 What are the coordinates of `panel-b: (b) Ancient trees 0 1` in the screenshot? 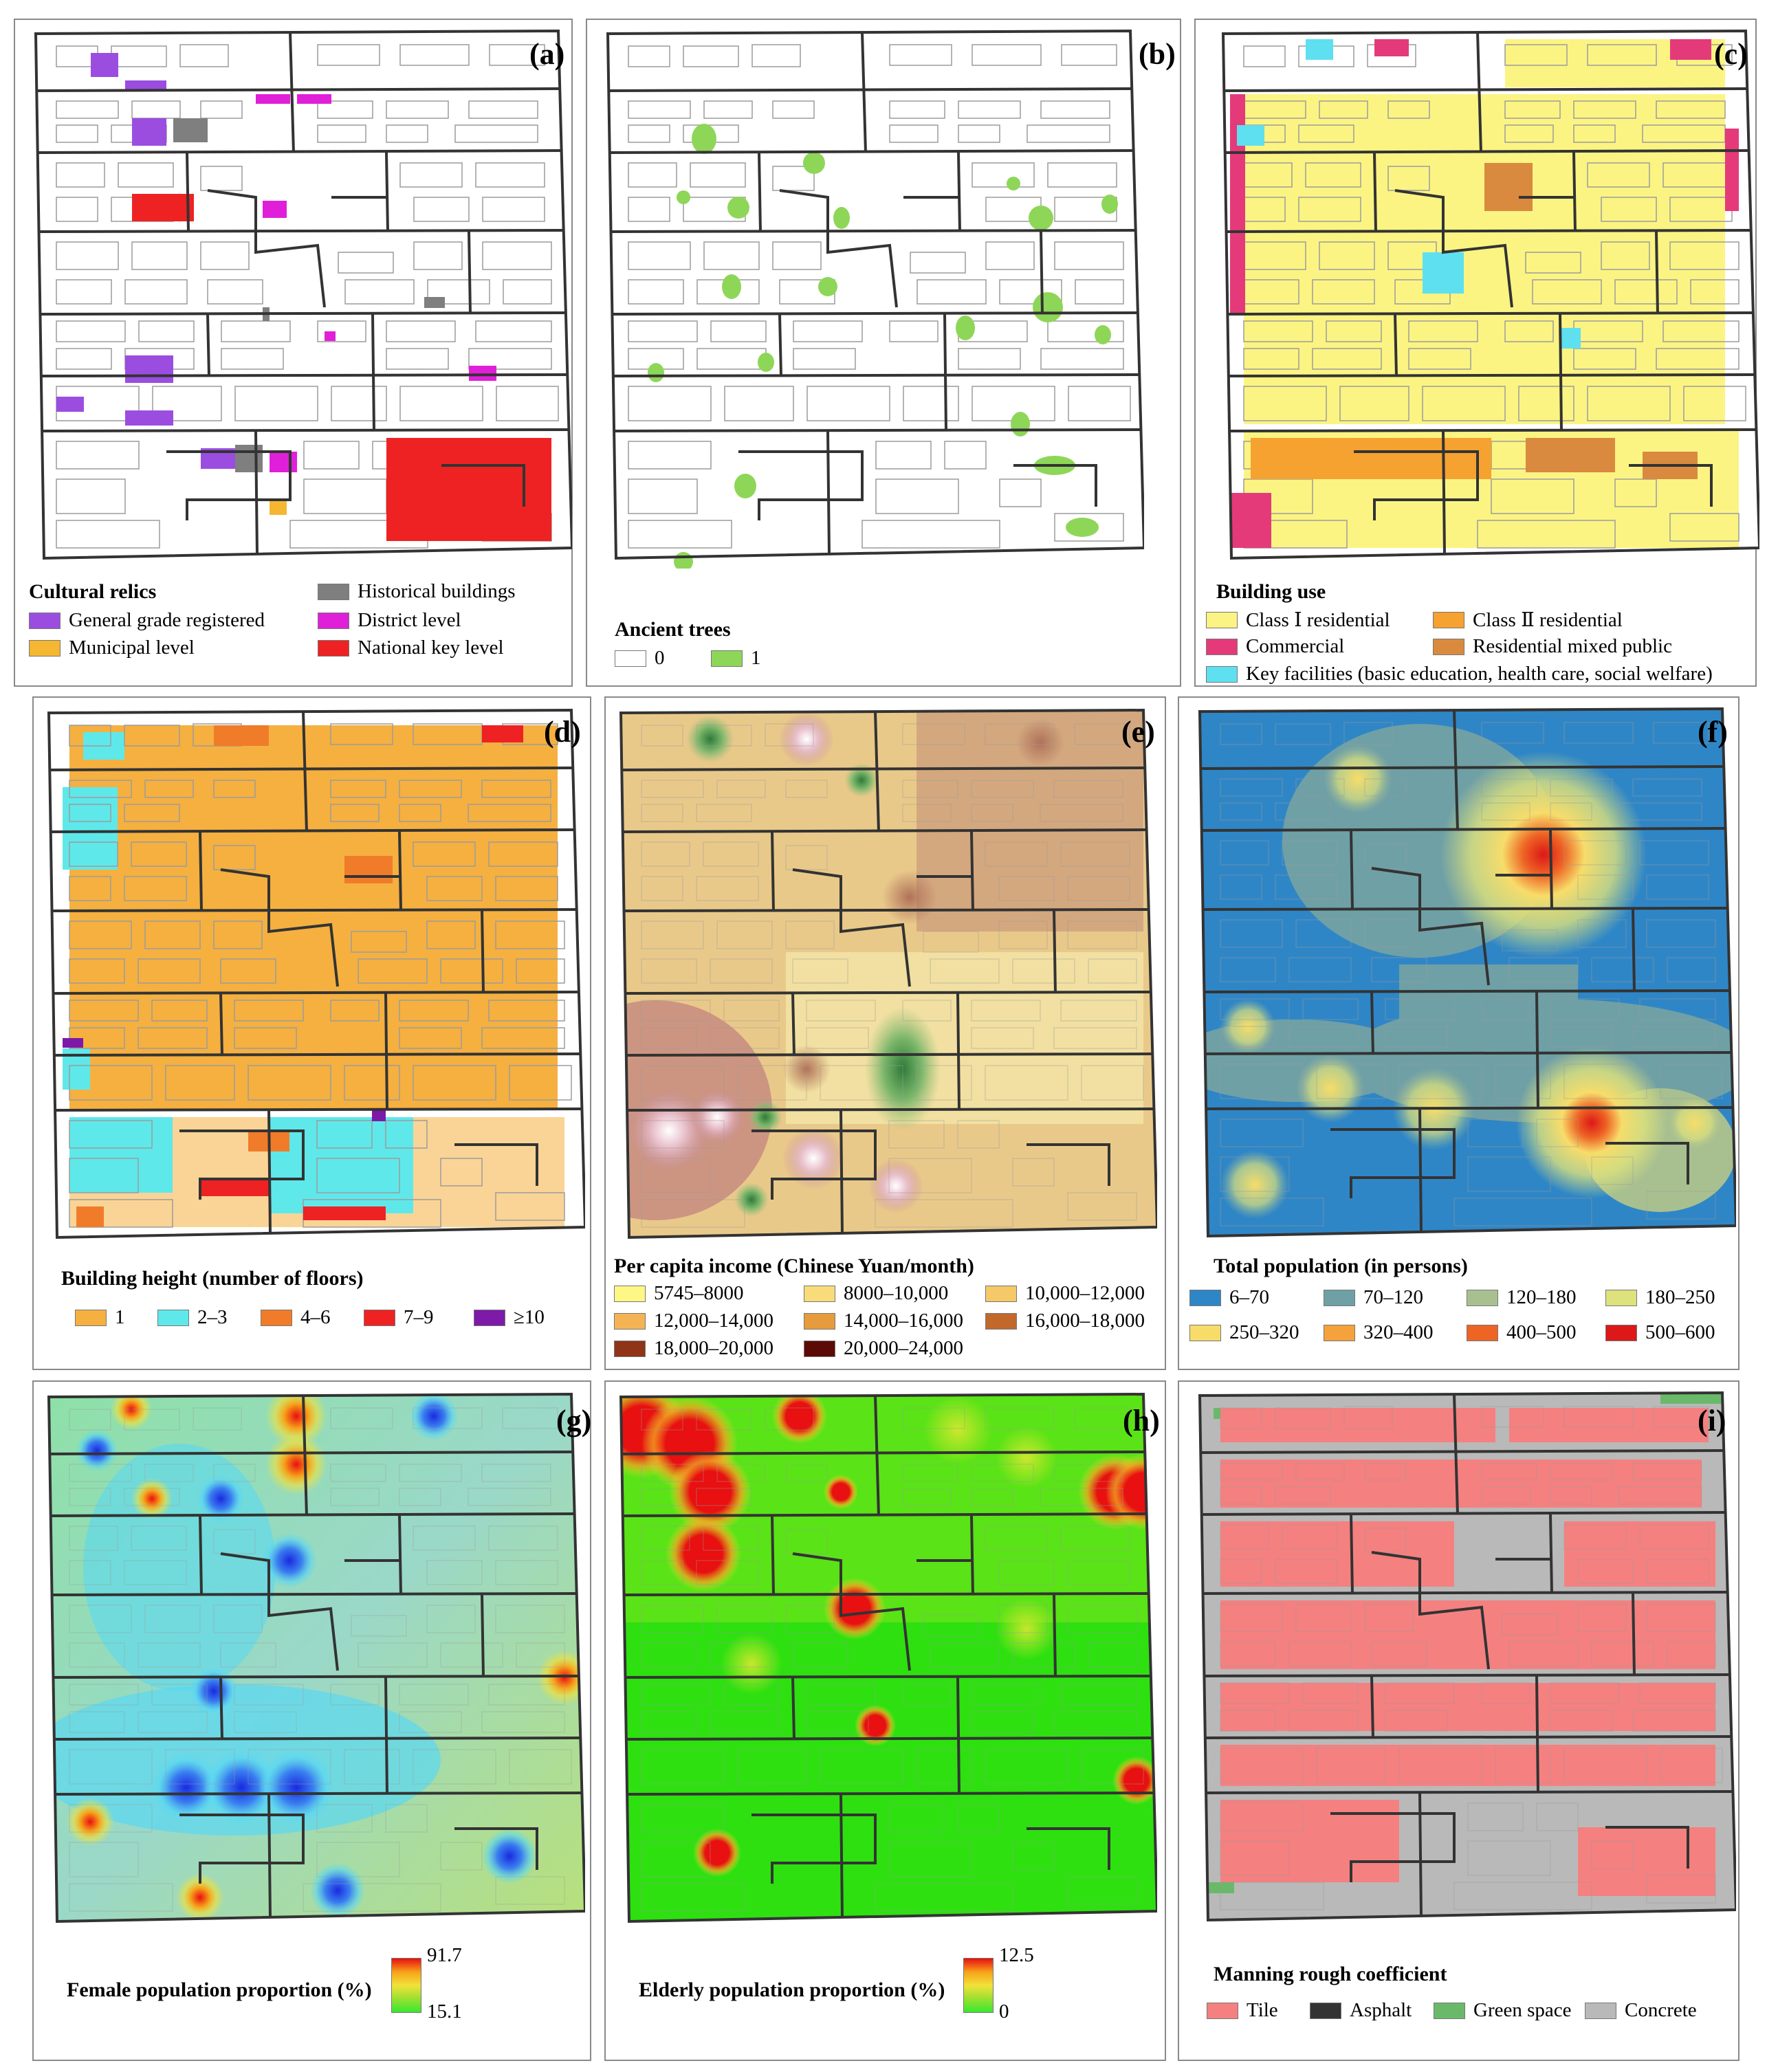 It's located at (883, 353).